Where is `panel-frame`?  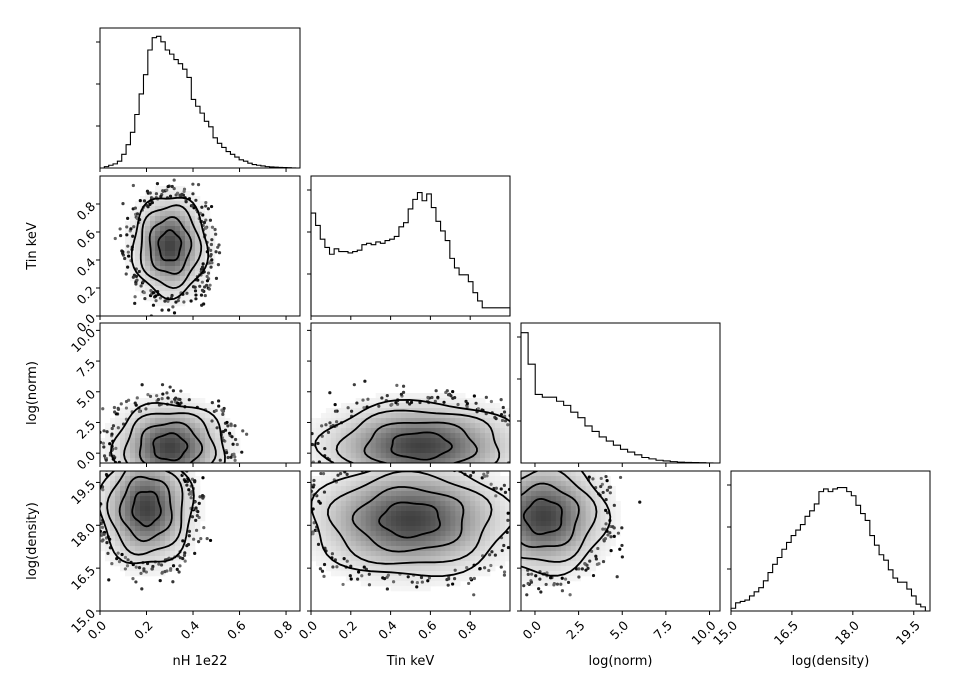
panel-frame is located at coordinates (620, 541).